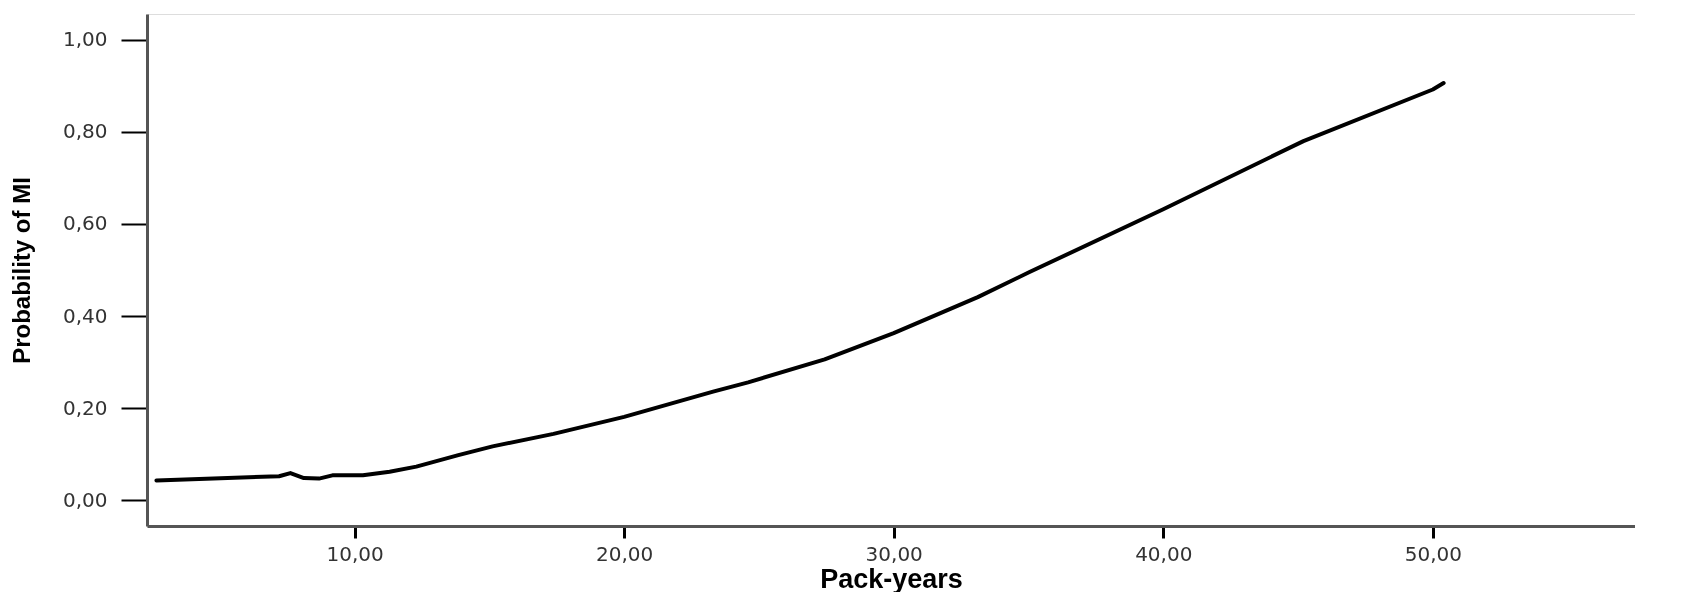  What do you see at coordinates (21, 270) in the screenshot?
I see `y-axis-title: Probability of MI` at bounding box center [21, 270].